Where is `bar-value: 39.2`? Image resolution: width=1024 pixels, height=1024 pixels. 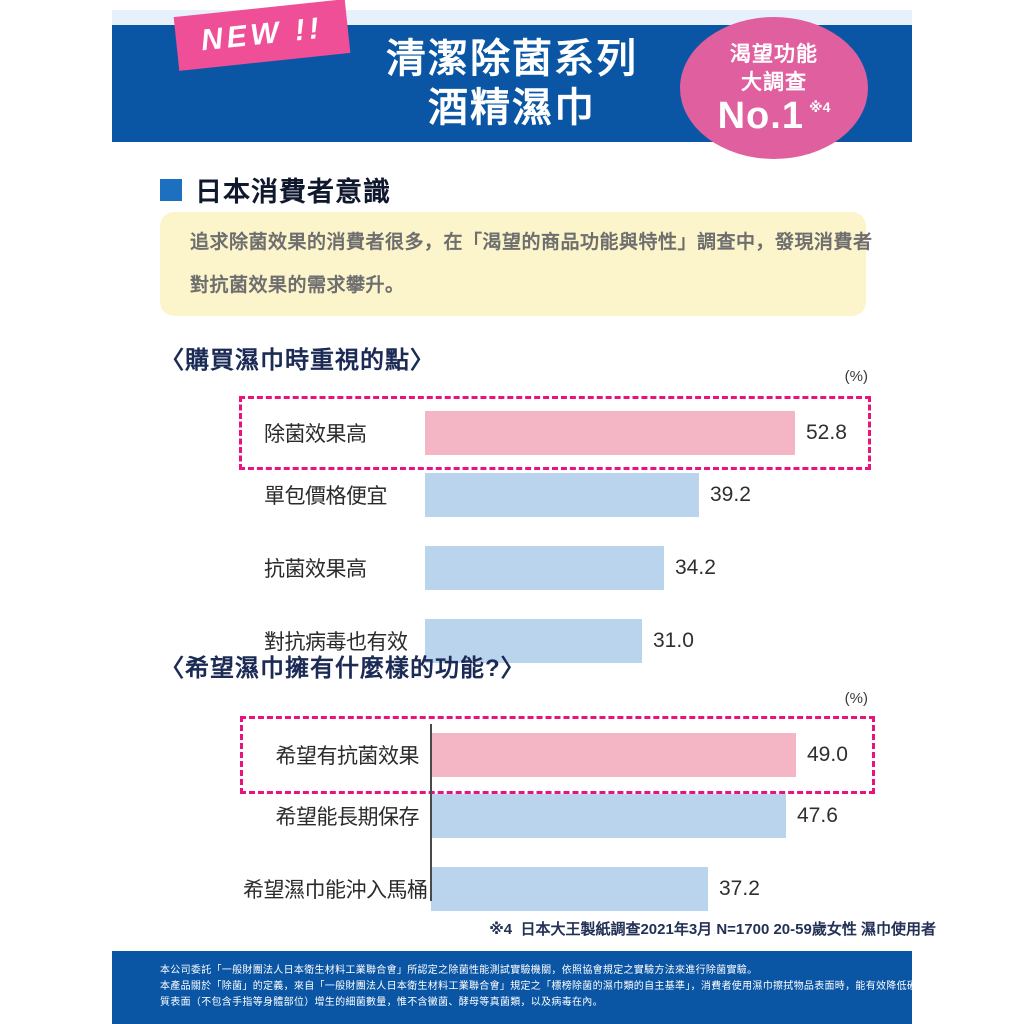
bar-value: 39.2 is located at coordinates (730, 494).